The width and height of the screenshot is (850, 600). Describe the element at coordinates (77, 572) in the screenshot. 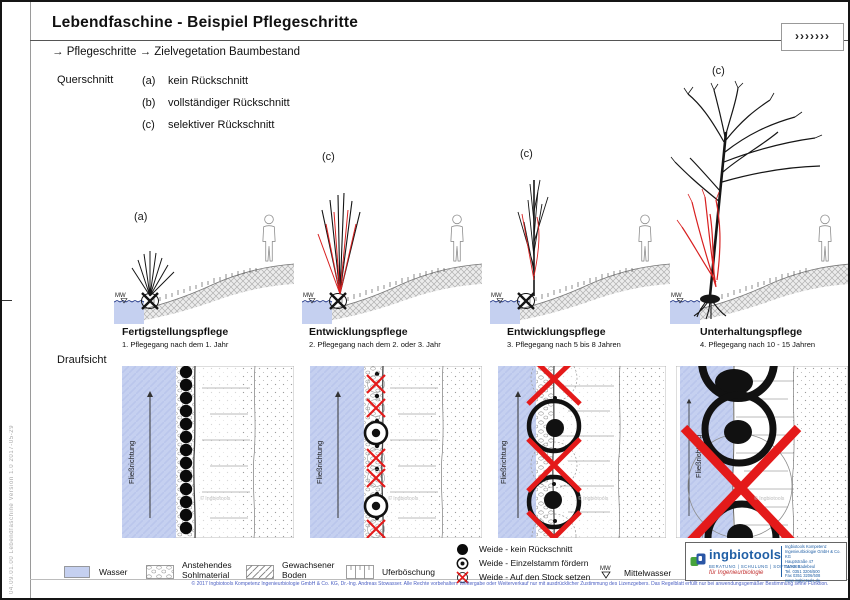

I see `wasser-swatch` at that location.